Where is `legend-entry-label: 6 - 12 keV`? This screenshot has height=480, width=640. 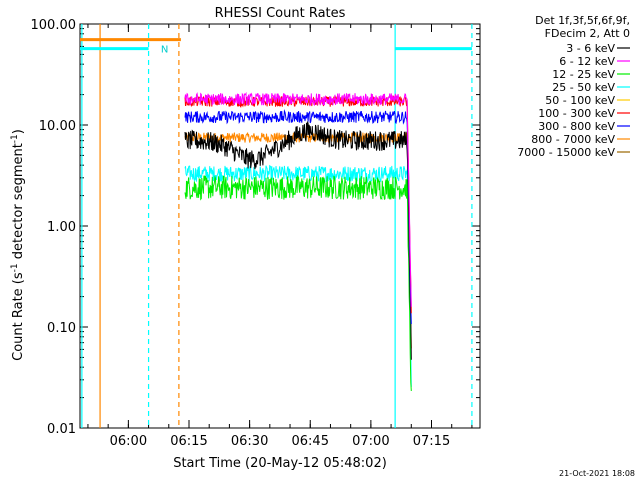 legend-entry-label: 6 - 12 keV is located at coordinates (587, 61).